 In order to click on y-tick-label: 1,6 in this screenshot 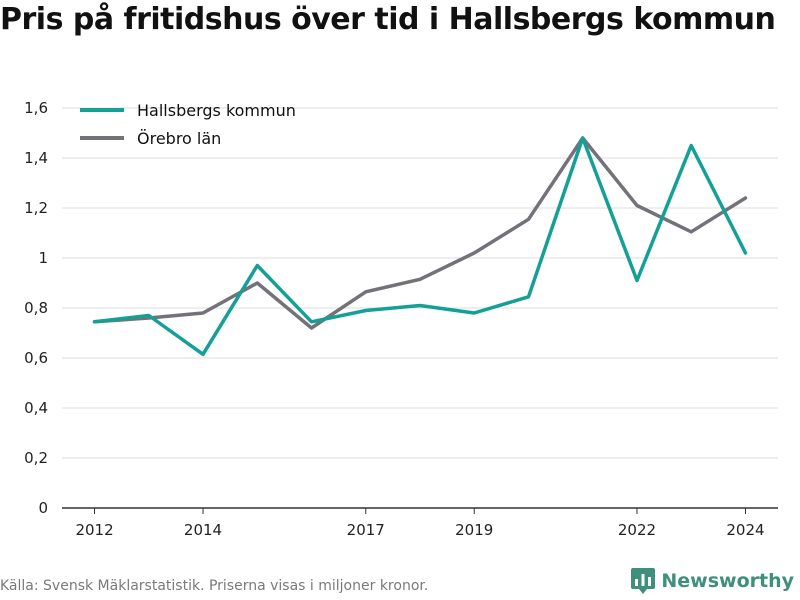, I will do `click(36, 108)`.